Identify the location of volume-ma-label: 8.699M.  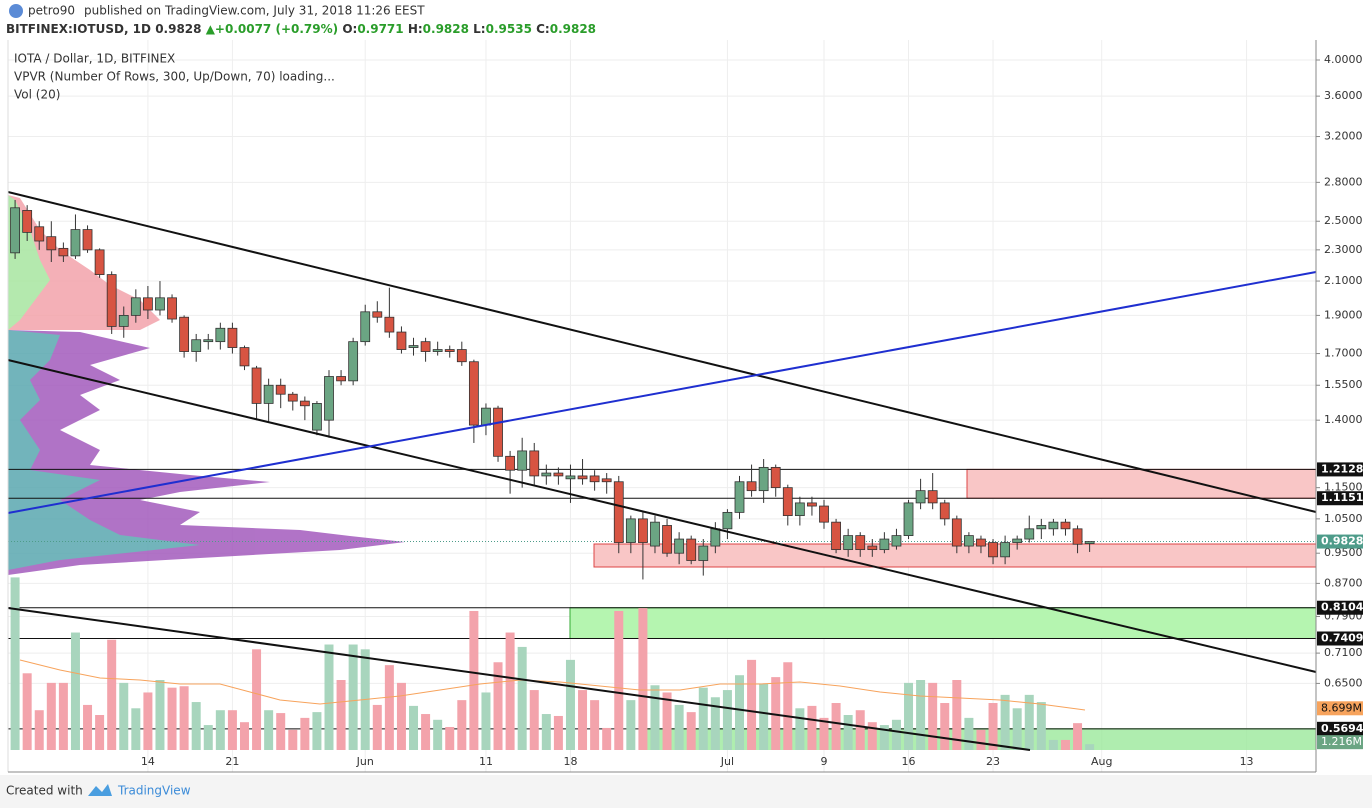
(1341, 707).